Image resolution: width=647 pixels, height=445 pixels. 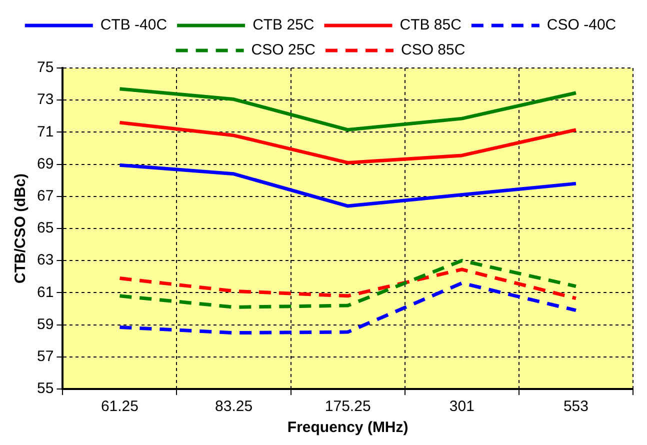 What do you see at coordinates (45, 260) in the screenshot?
I see `y-tick-label: 63` at bounding box center [45, 260].